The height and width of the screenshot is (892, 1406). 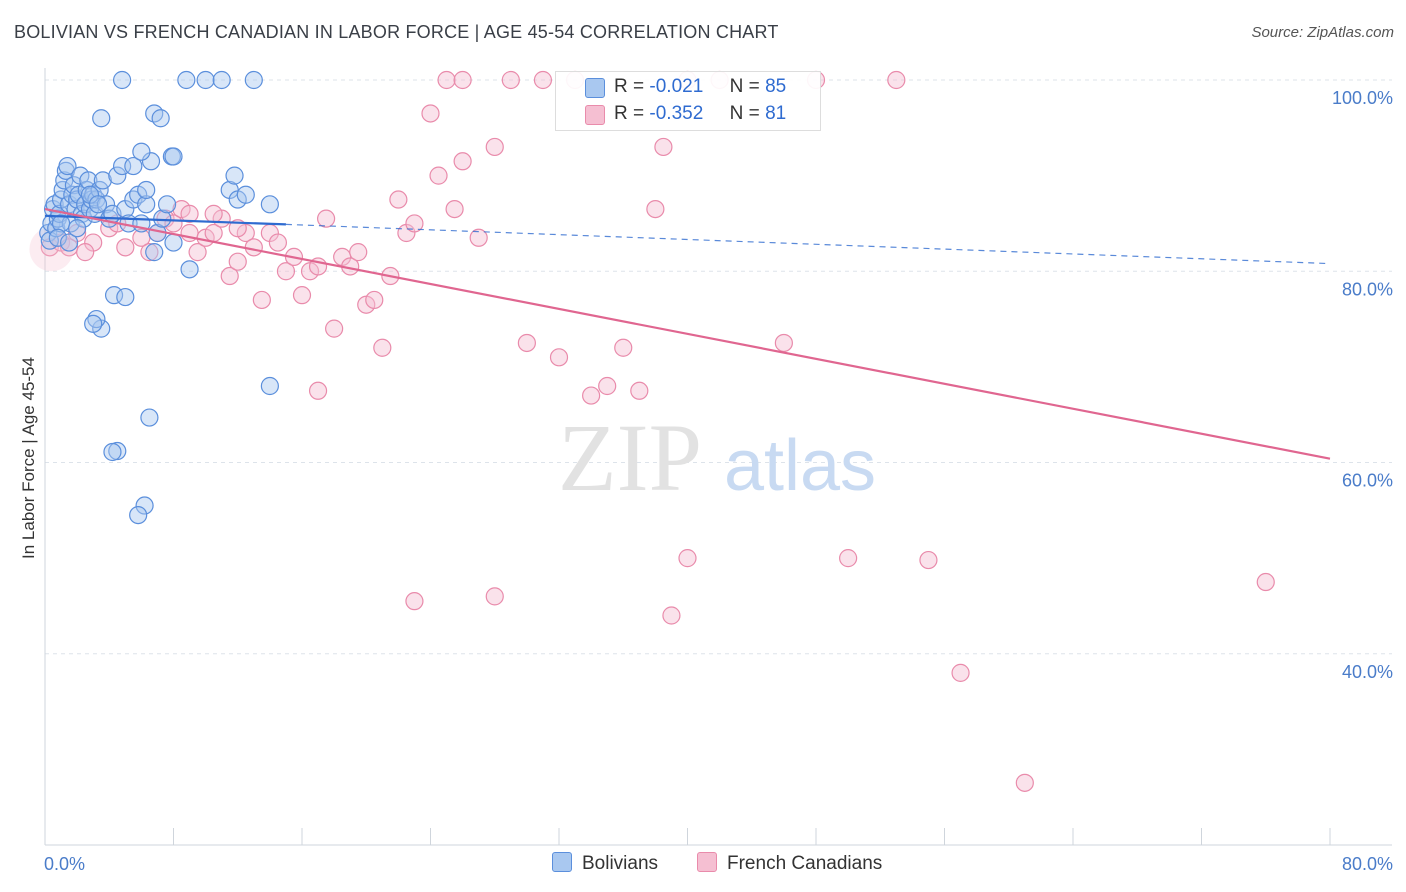 I want to click on x-tick-label: 80.0%, so click(x=1367, y=864).